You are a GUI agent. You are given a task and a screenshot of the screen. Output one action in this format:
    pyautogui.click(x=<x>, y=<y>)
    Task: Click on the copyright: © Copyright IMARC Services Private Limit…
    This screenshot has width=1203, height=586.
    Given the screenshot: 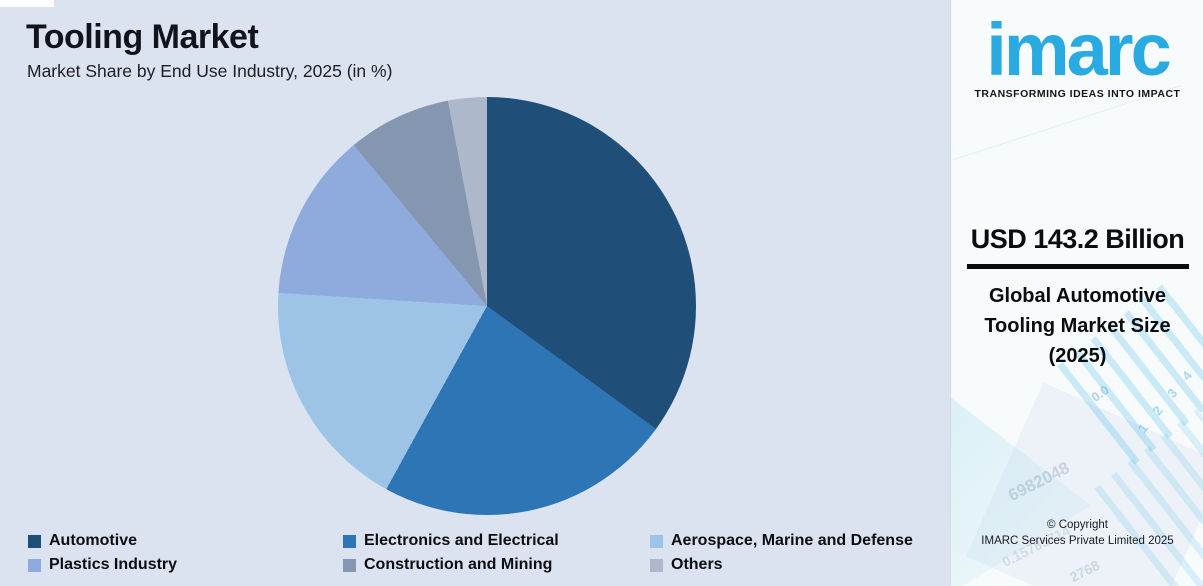 What is the action you would take?
    pyautogui.click(x=1077, y=533)
    